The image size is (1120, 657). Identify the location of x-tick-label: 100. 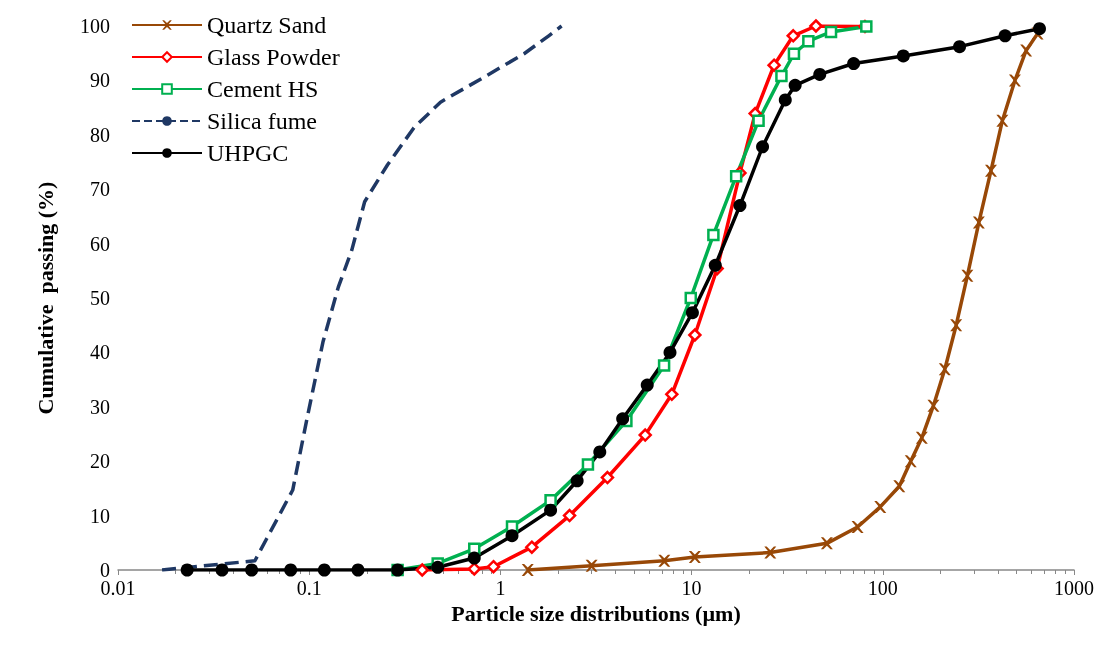
(882, 588).